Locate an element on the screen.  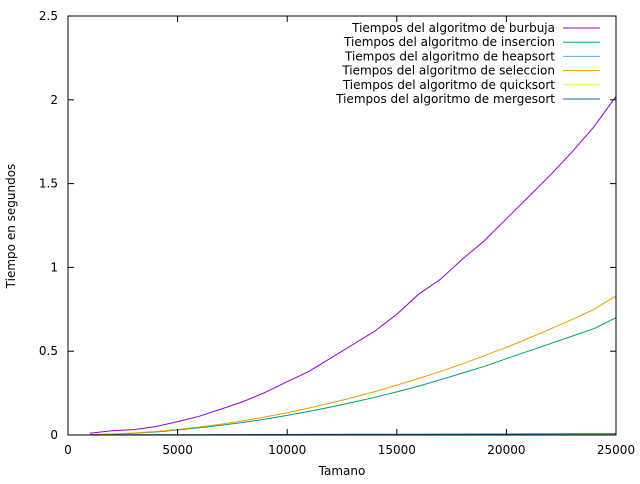
legend-label-4: Tiempos del algoritmo de seleccion is located at coordinates (448, 71).